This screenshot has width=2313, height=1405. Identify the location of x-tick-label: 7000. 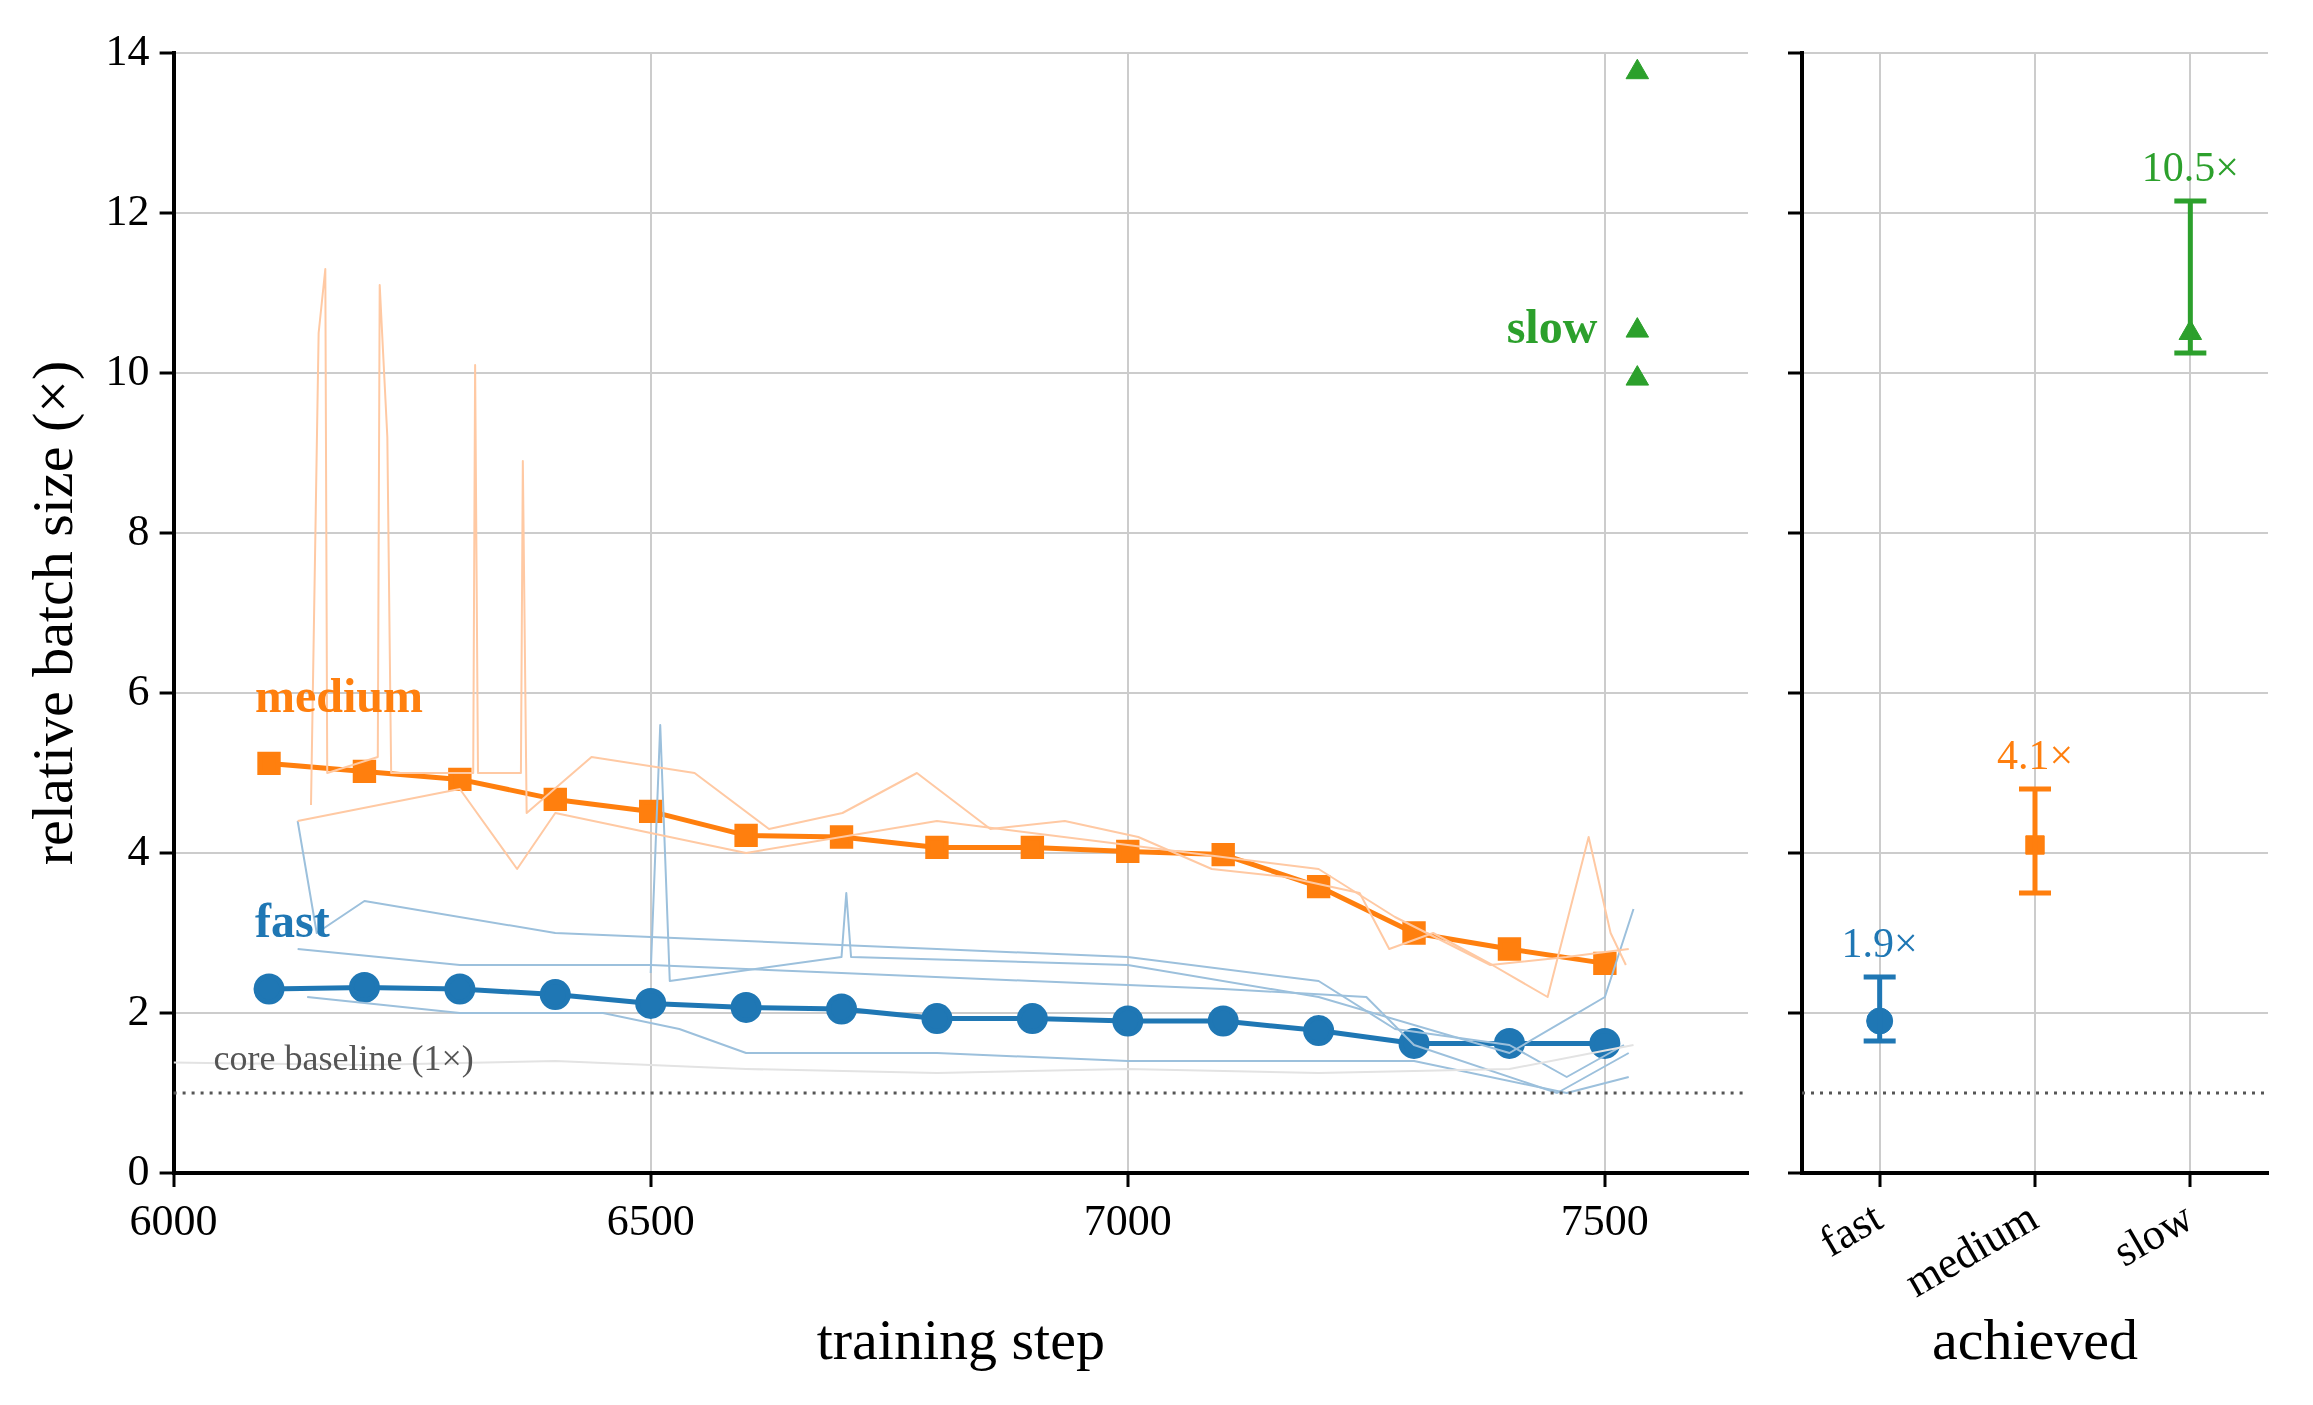
(1127, 1220).